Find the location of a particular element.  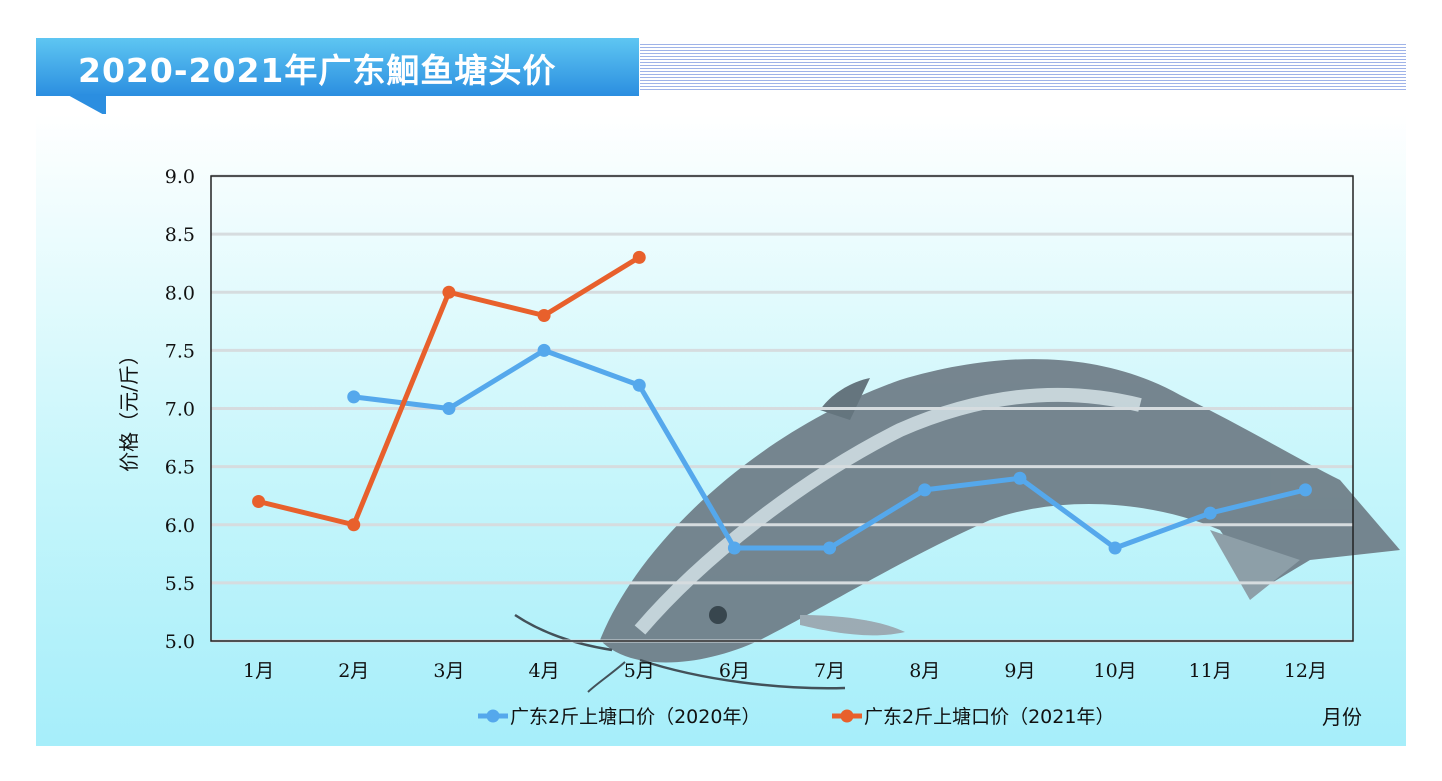

x-tick-label: 9月 is located at coordinates (1019, 671).